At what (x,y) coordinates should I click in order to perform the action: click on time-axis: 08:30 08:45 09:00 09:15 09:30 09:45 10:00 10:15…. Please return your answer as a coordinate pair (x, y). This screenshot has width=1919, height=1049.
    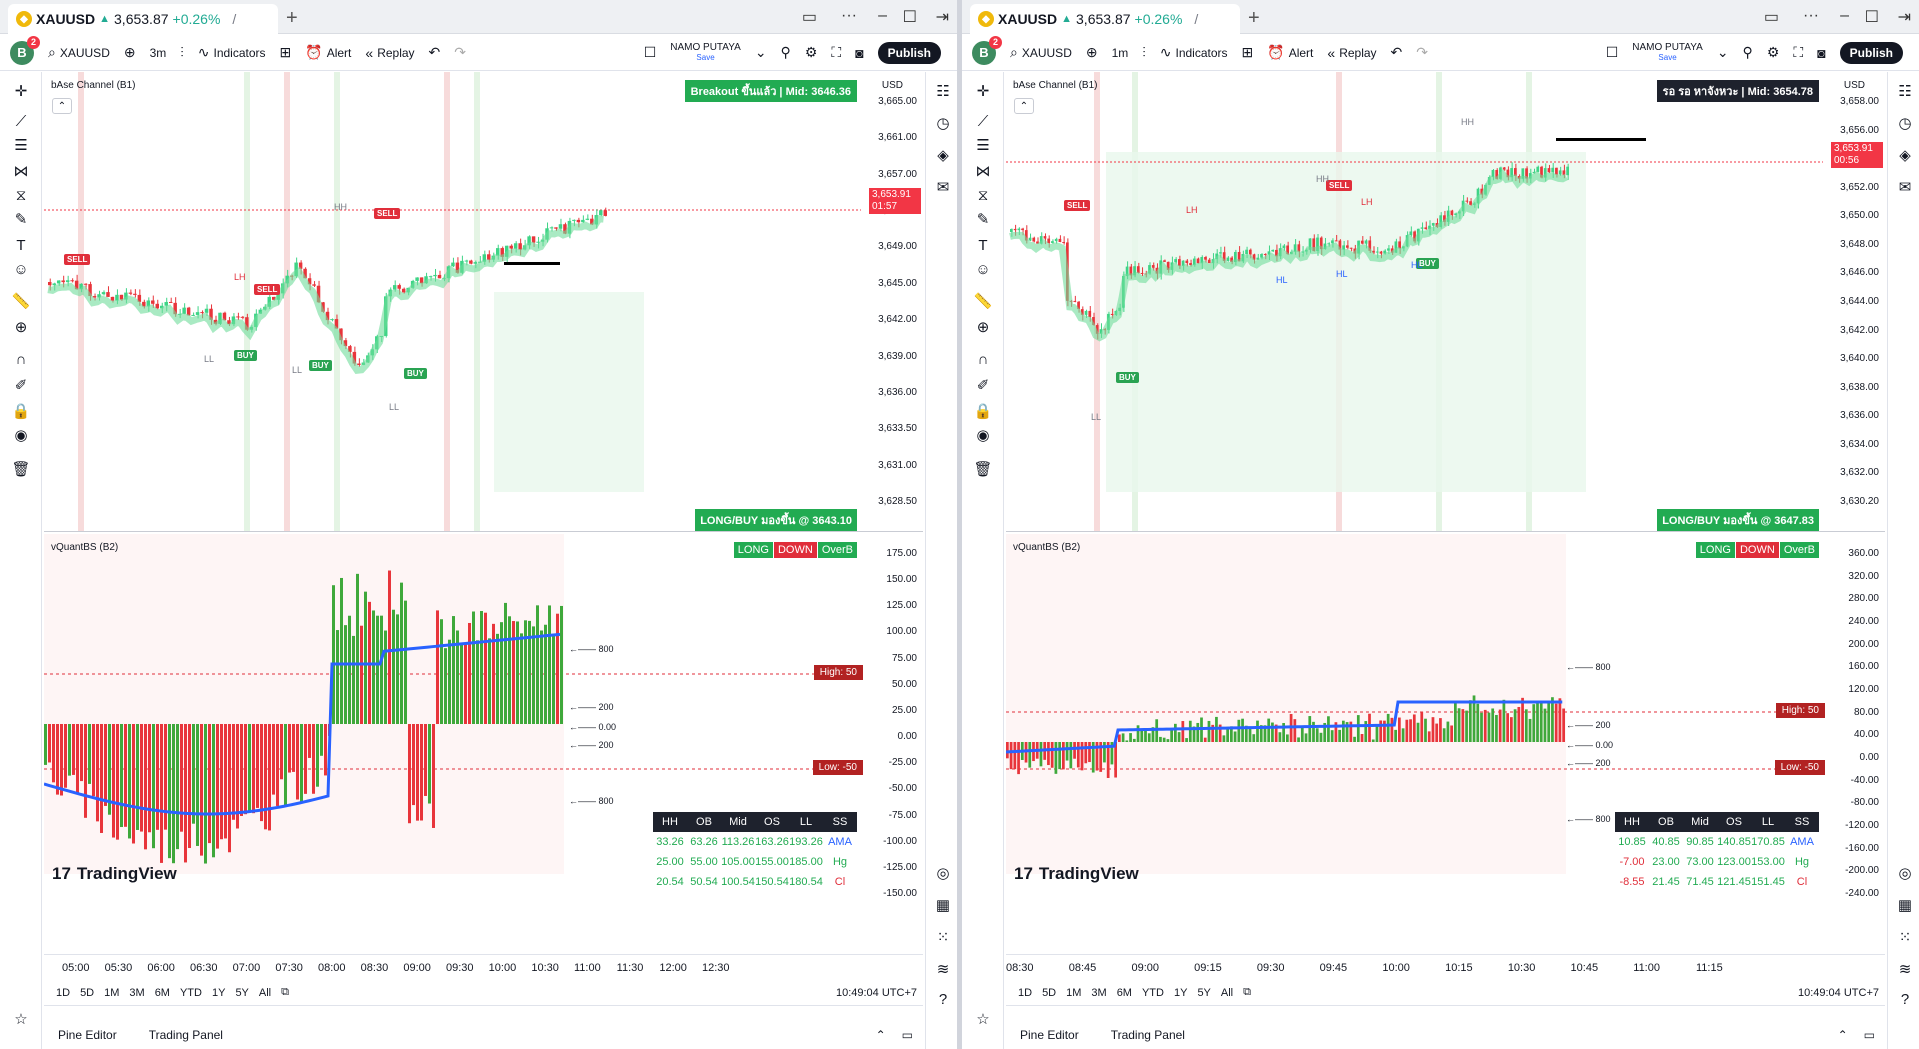
    Looking at the image, I should click on (1445, 966).